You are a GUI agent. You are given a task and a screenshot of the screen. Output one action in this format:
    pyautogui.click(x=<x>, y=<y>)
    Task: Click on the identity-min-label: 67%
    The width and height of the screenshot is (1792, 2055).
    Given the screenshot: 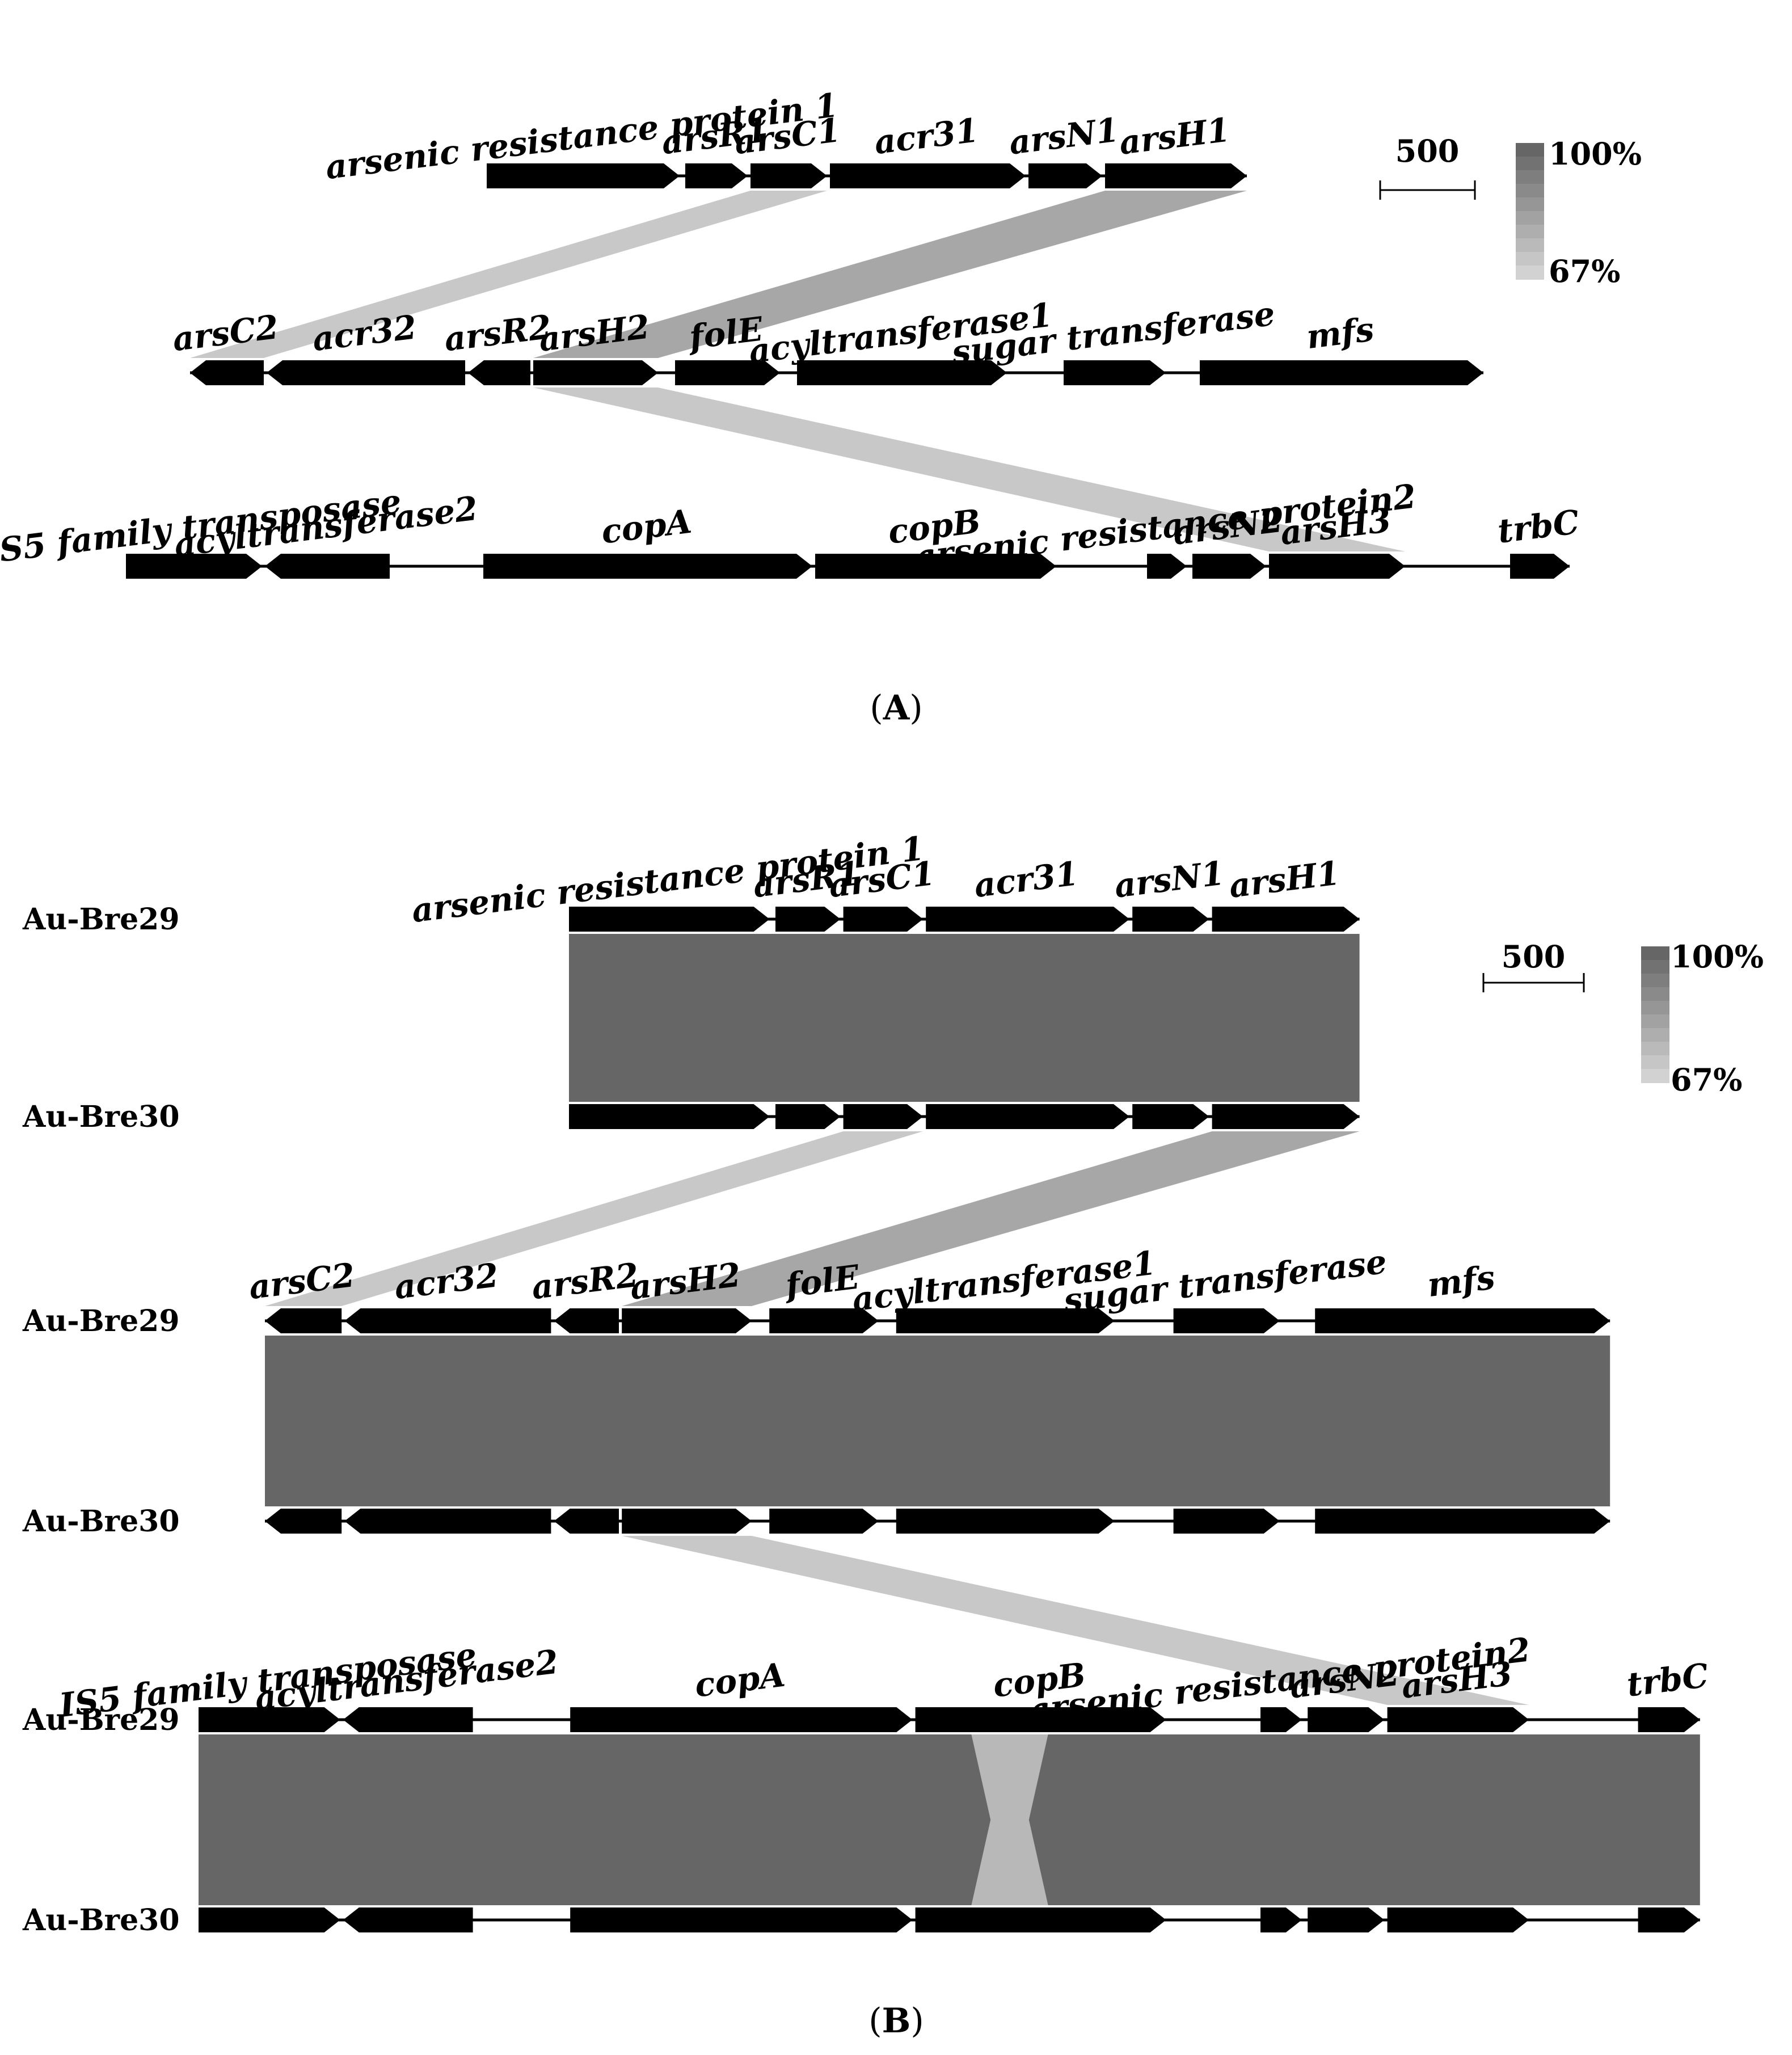 What is the action you would take?
    pyautogui.click(x=1584, y=271)
    